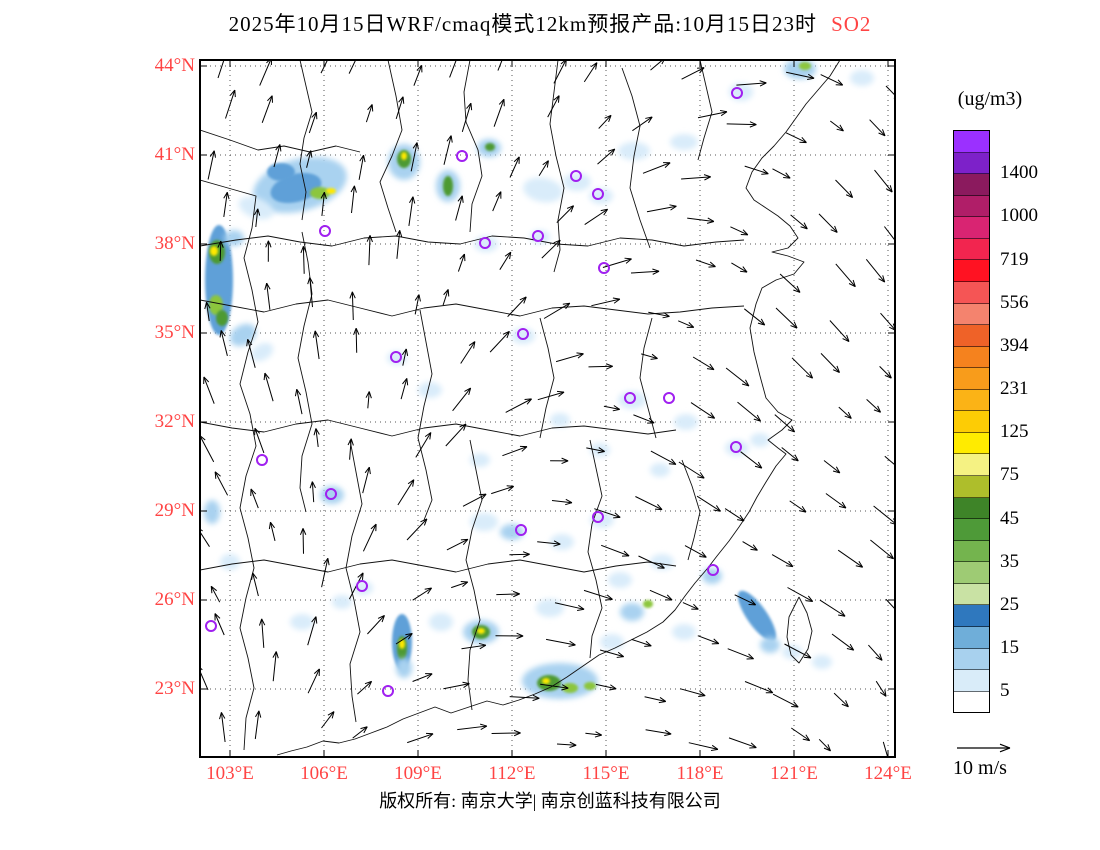 This screenshot has height=850, width=1100. What do you see at coordinates (1019, 216) in the screenshot?
I see `colorbar-tick-label: 1000` at bounding box center [1019, 216].